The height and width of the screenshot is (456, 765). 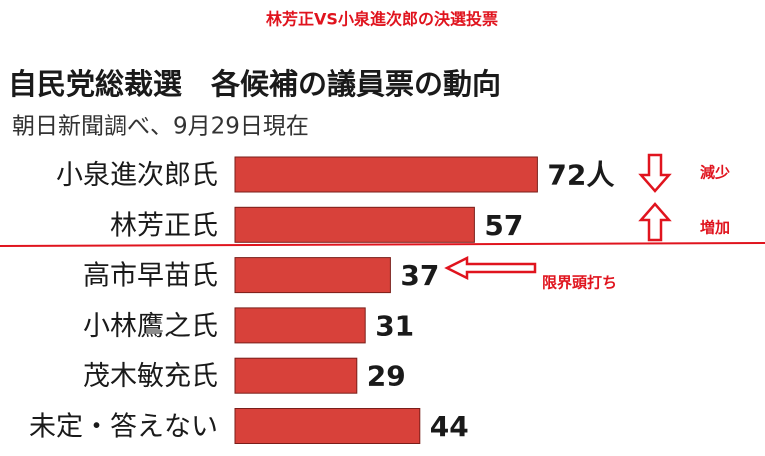 What do you see at coordinates (150, 376) in the screenshot?
I see `category-label: 茂木敏充氏` at bounding box center [150, 376].